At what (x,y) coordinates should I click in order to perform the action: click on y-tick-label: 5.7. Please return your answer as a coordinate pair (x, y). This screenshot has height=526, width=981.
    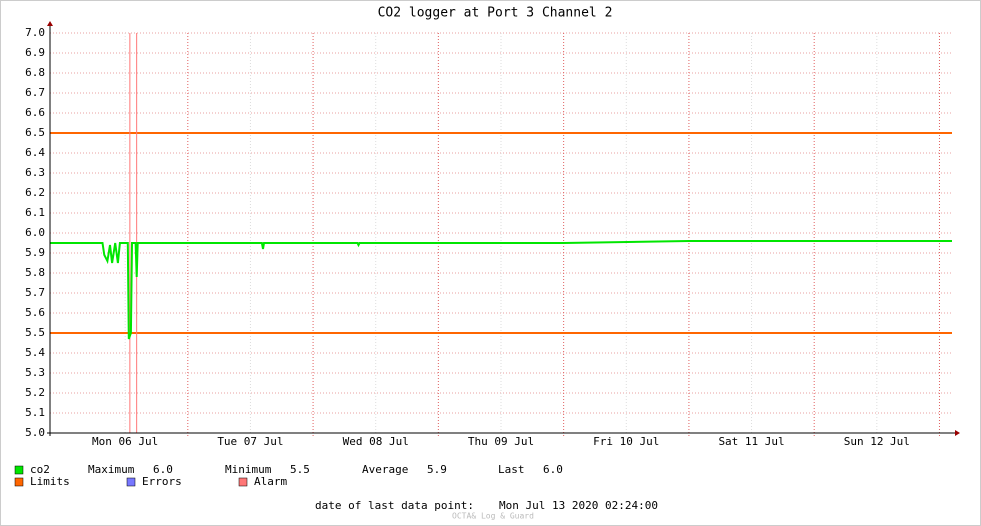
    Looking at the image, I should click on (35, 292).